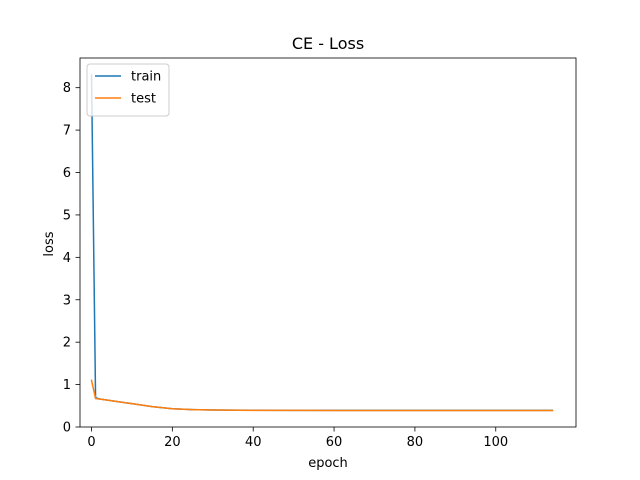  I want to click on legend-box, so click(128, 90).